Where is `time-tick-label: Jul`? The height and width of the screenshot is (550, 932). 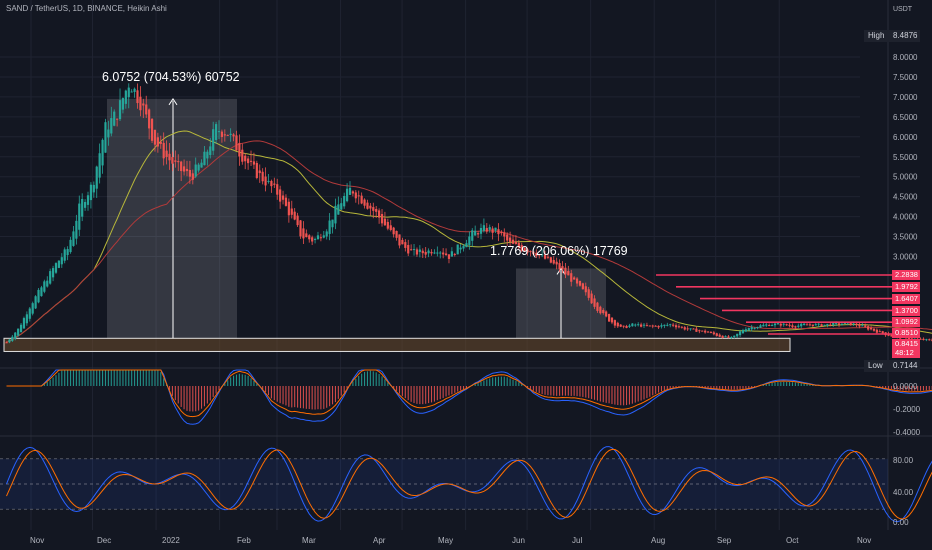
time-tick-label: Jul is located at coordinates (577, 540).